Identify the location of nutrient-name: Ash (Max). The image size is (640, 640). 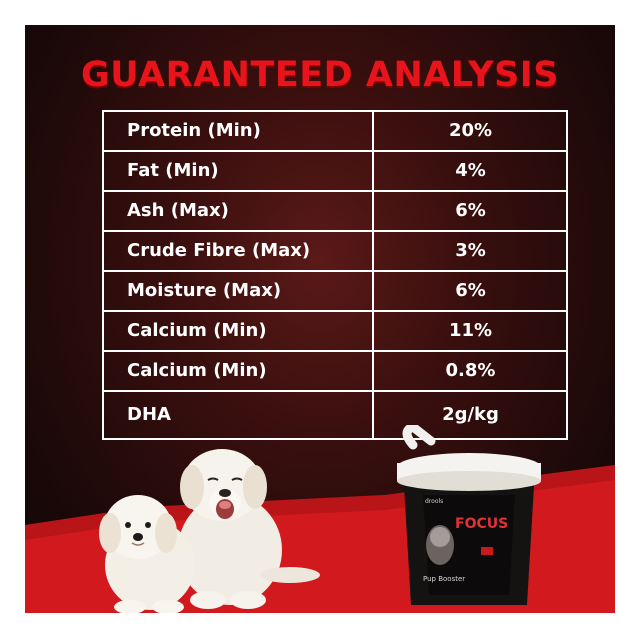
(178, 210).